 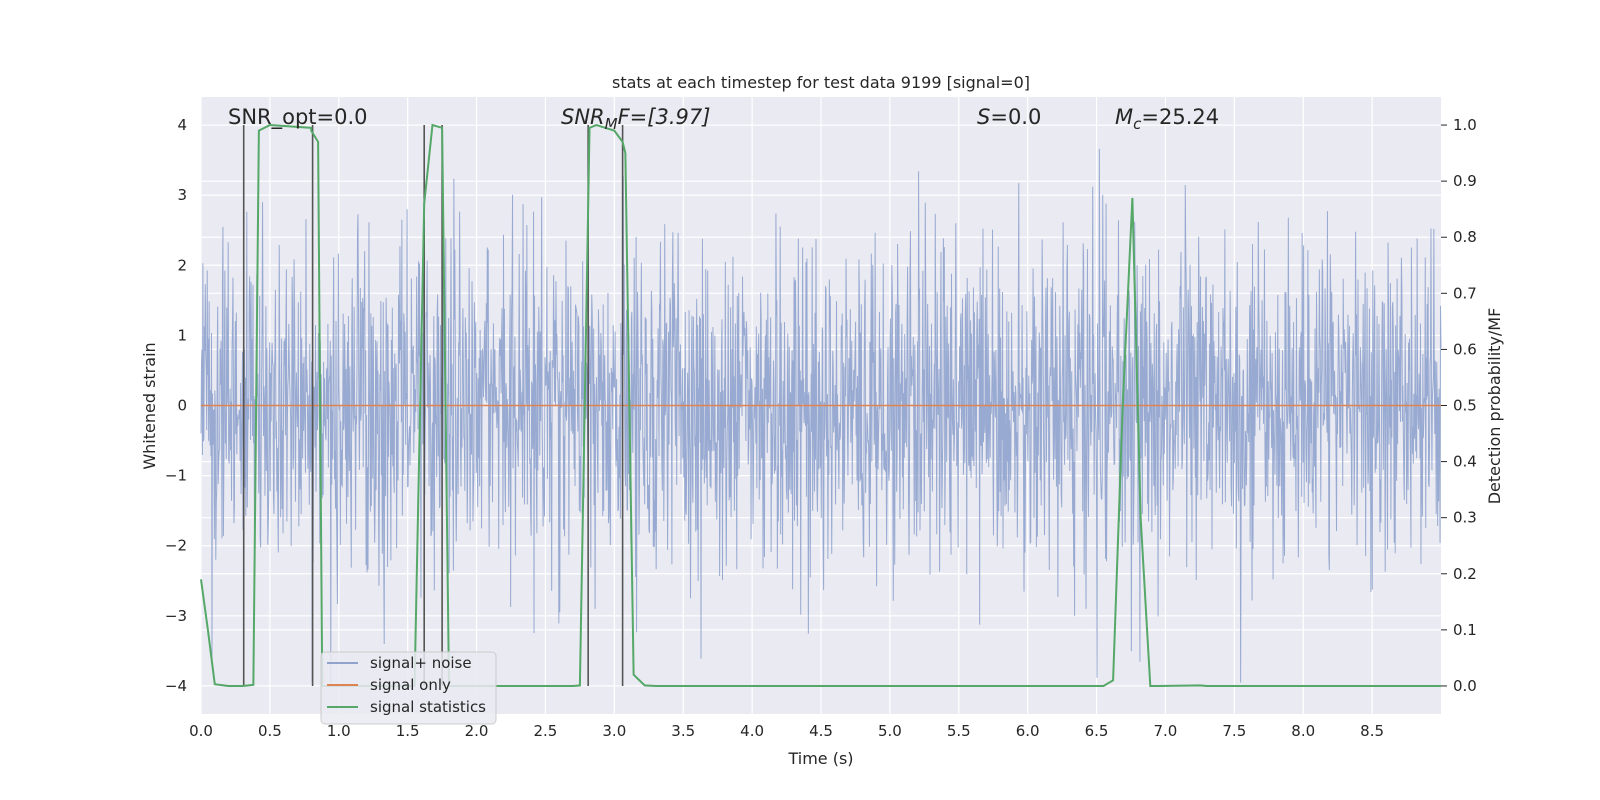 What do you see at coordinates (182, 406) in the screenshot?
I see `y-tick-label: 0` at bounding box center [182, 406].